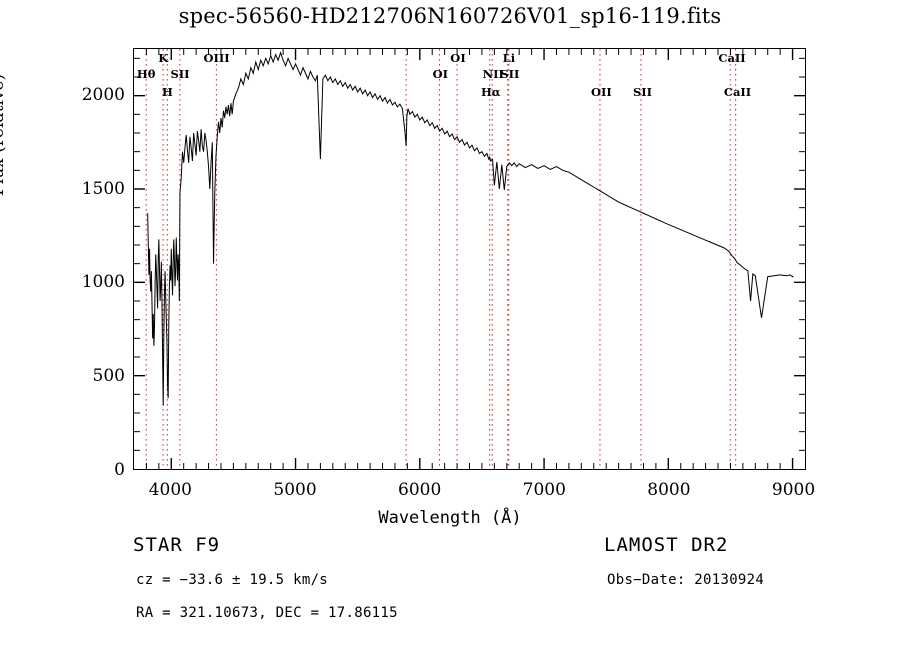 This screenshot has width=900, height=650. What do you see at coordinates (163, 58) in the screenshot?
I see `spectral-line-label: K` at bounding box center [163, 58].